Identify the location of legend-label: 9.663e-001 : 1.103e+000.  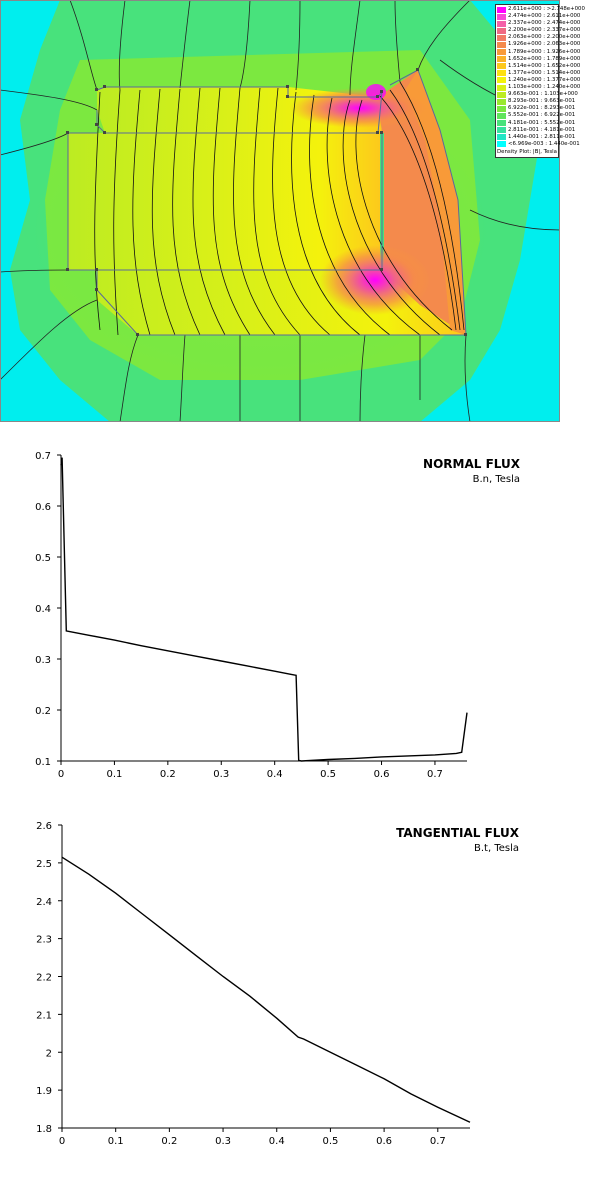
(543, 94).